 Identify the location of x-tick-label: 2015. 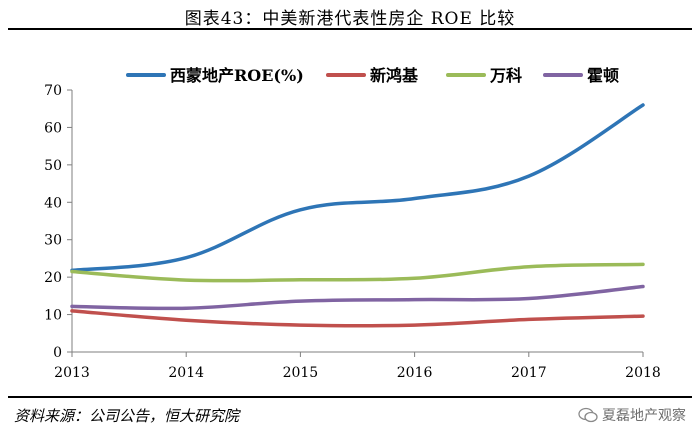
(301, 373).